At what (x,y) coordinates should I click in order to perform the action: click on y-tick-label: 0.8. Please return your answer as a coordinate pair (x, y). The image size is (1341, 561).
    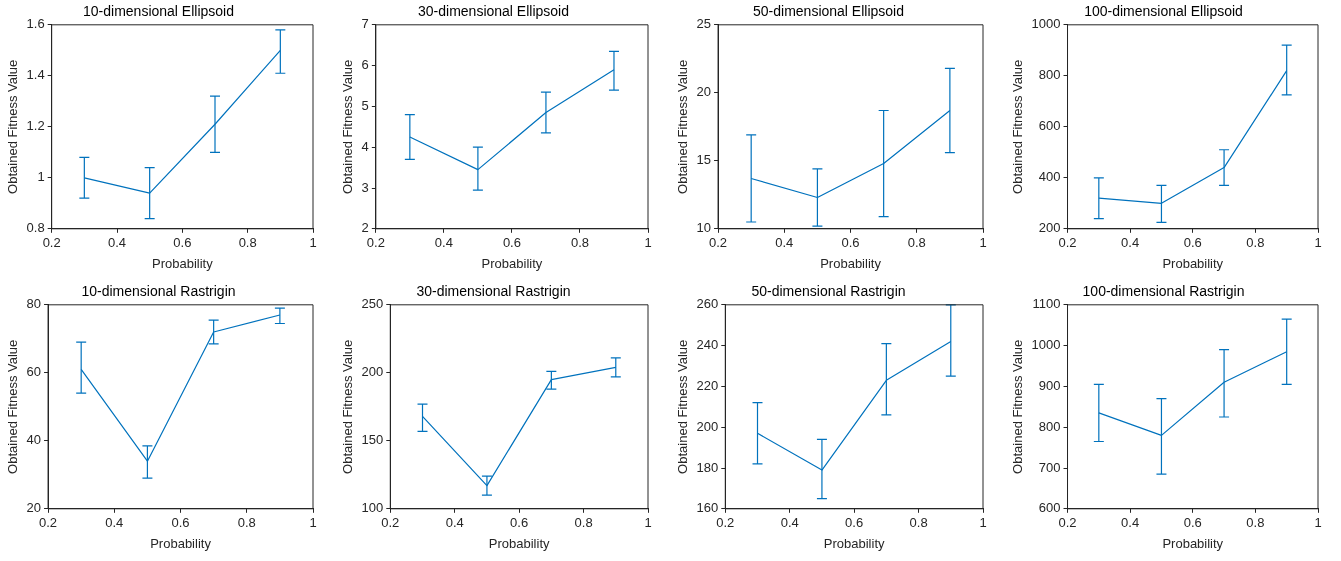
    Looking at the image, I should click on (35, 228).